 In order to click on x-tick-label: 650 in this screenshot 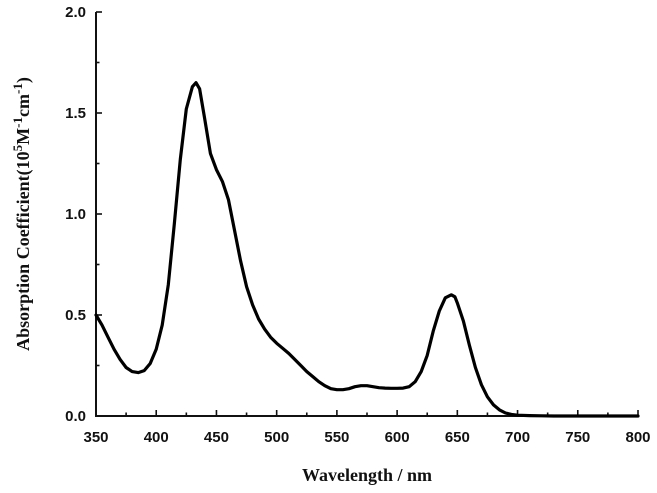, I will do `click(457, 437)`.